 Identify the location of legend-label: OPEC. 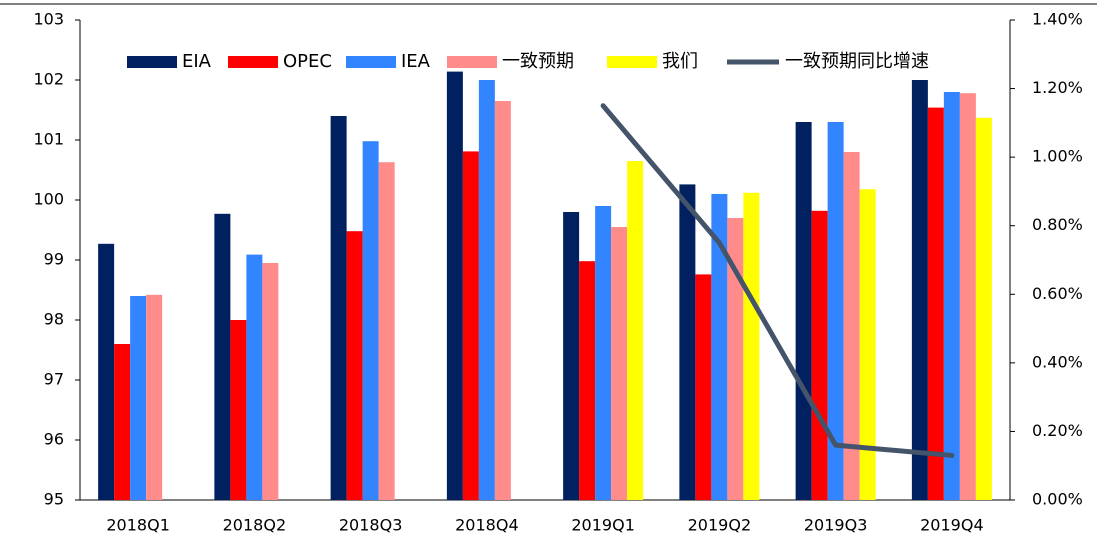
(307, 61).